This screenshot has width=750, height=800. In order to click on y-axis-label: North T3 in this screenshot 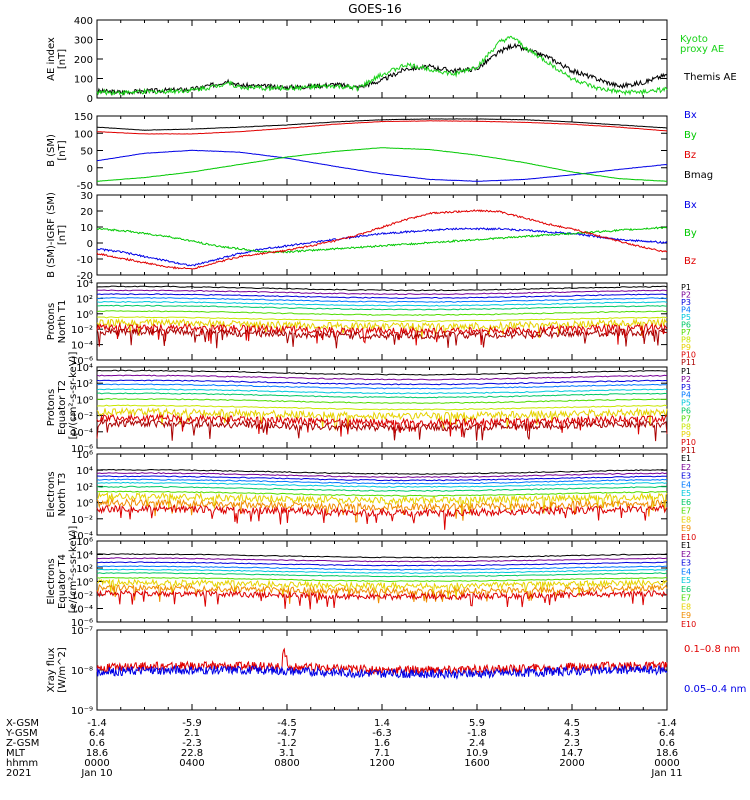, I will do `click(62, 495)`.